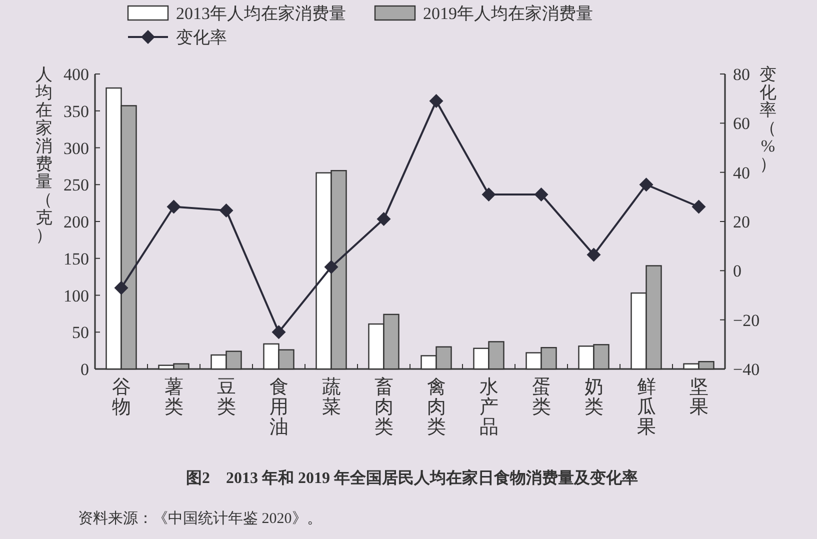  What do you see at coordinates (768, 119) in the screenshot?
I see `y2-axis-title: 变化率（%）` at bounding box center [768, 119].